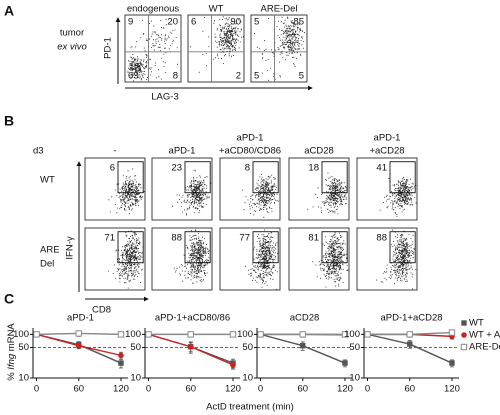  I want to click on column-header: +aCD28, so click(386, 151).